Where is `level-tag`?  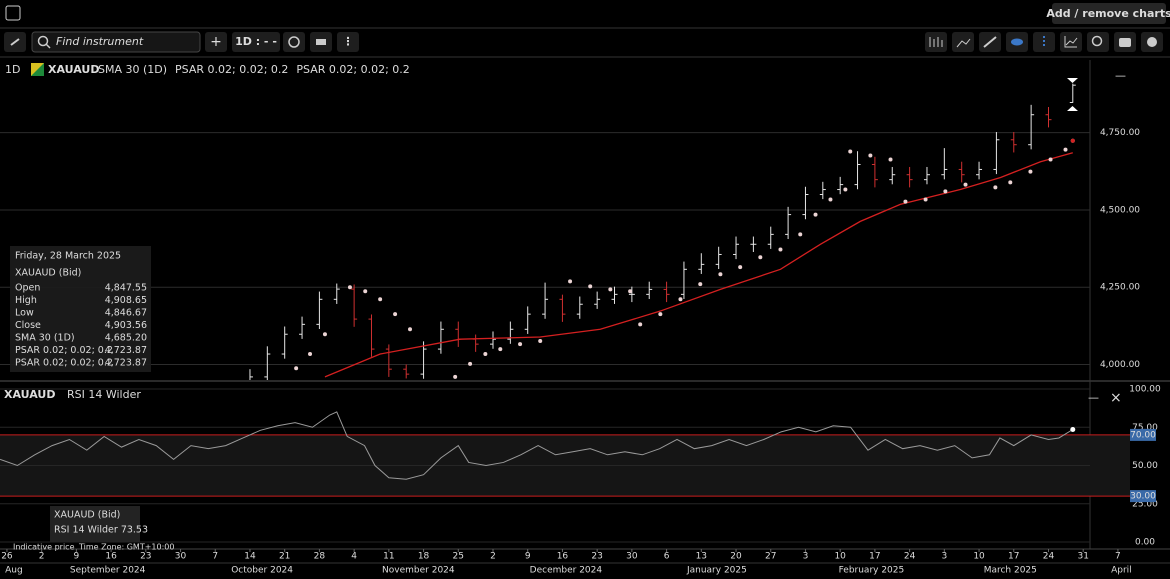
level-tag is located at coordinates (1143, 434).